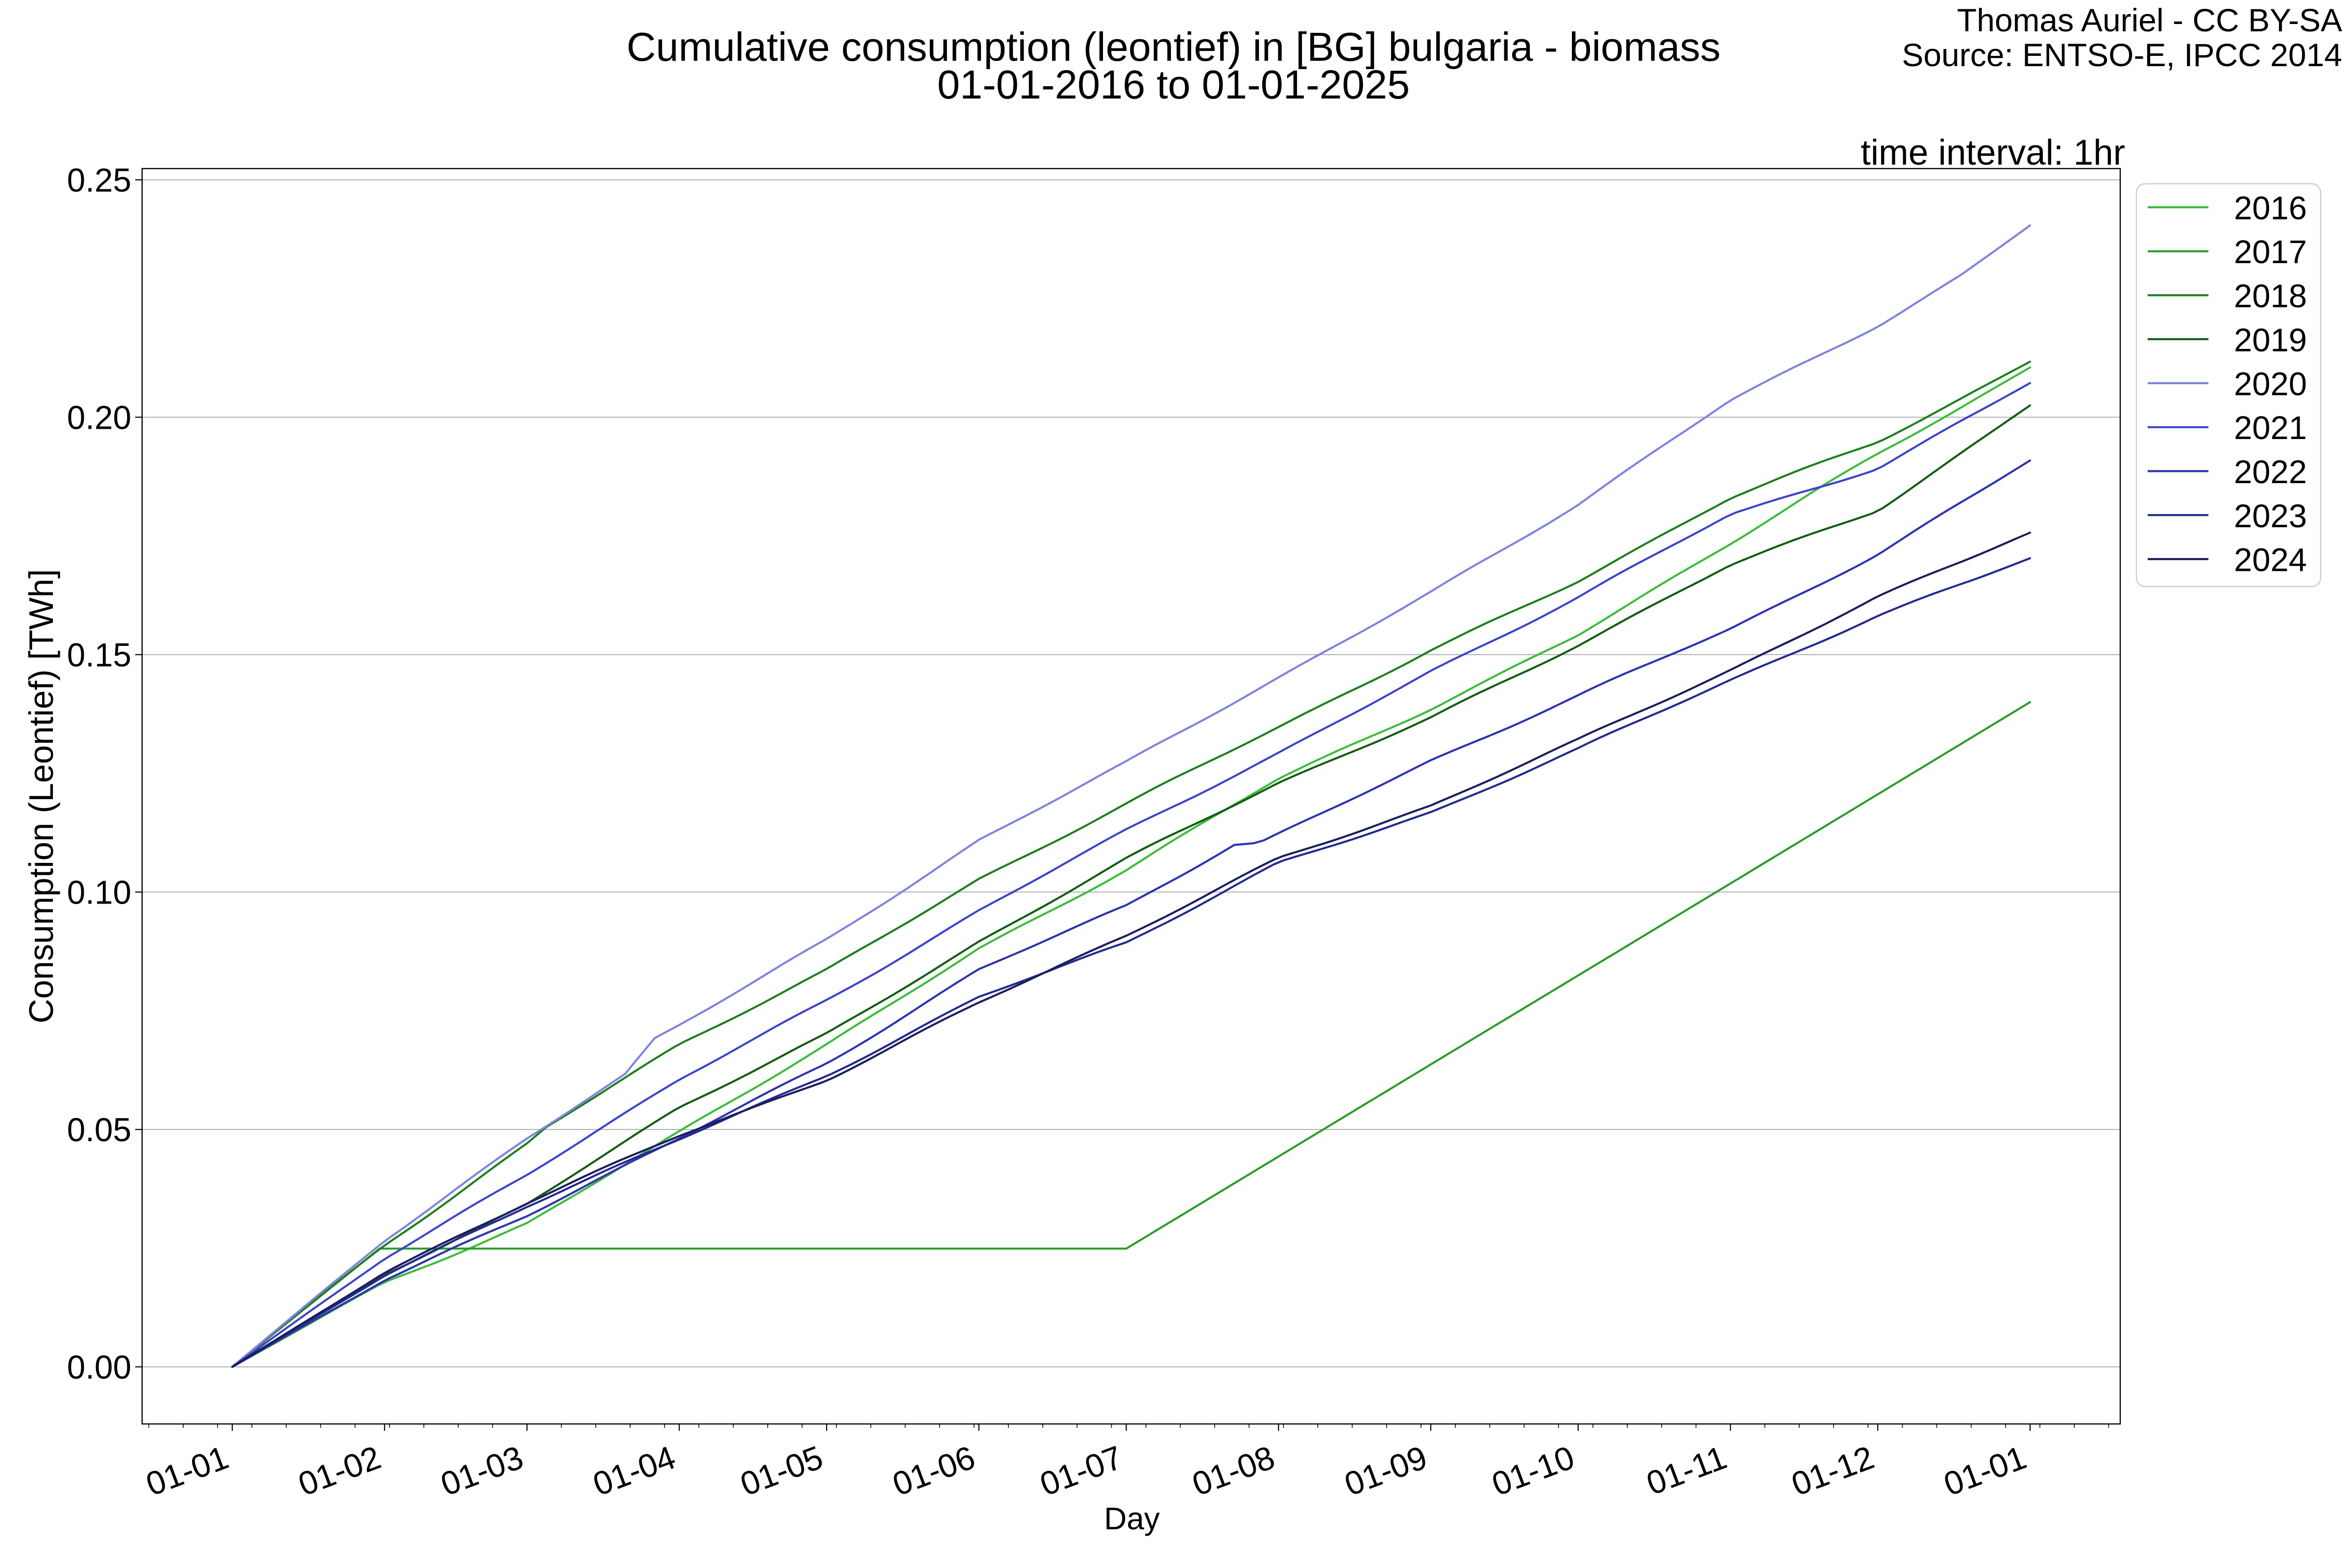  What do you see at coordinates (2270, 340) in the screenshot?
I see `svg-text: 2019` at bounding box center [2270, 340].